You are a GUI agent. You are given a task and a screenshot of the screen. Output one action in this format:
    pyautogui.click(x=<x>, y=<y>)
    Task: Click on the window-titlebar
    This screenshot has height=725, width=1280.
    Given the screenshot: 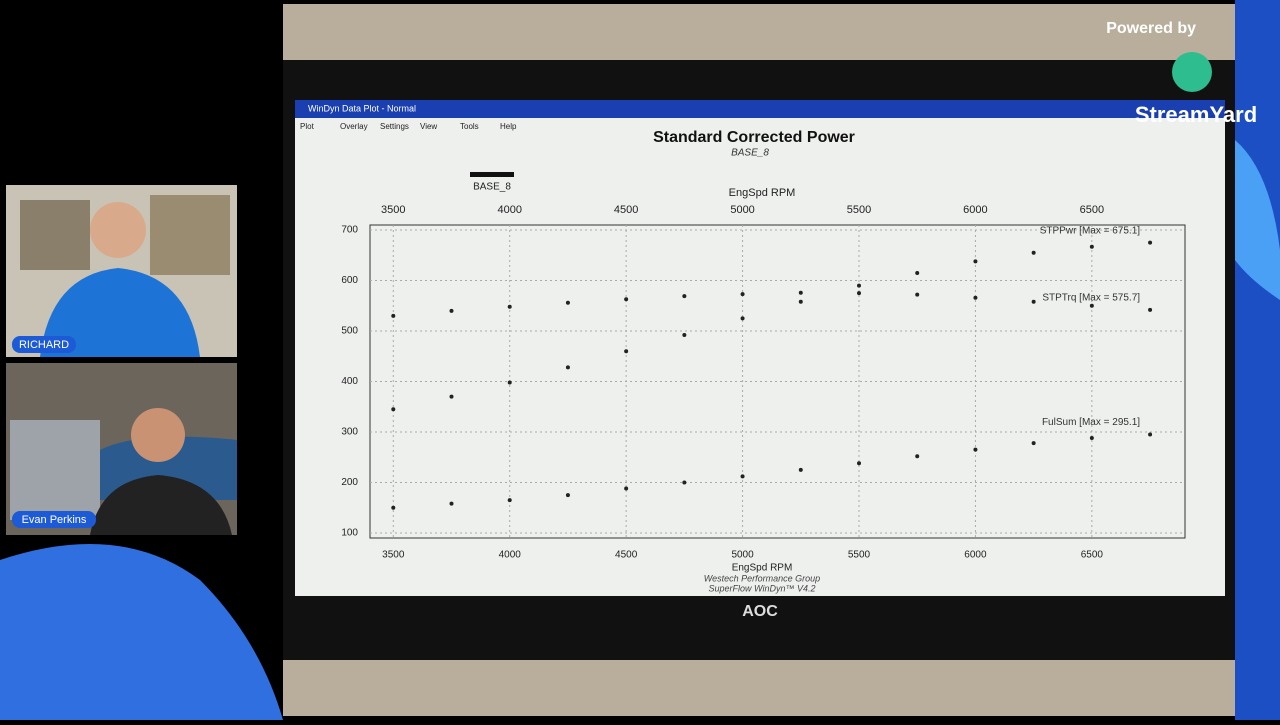 What is the action you would take?
    pyautogui.click(x=760, y=109)
    